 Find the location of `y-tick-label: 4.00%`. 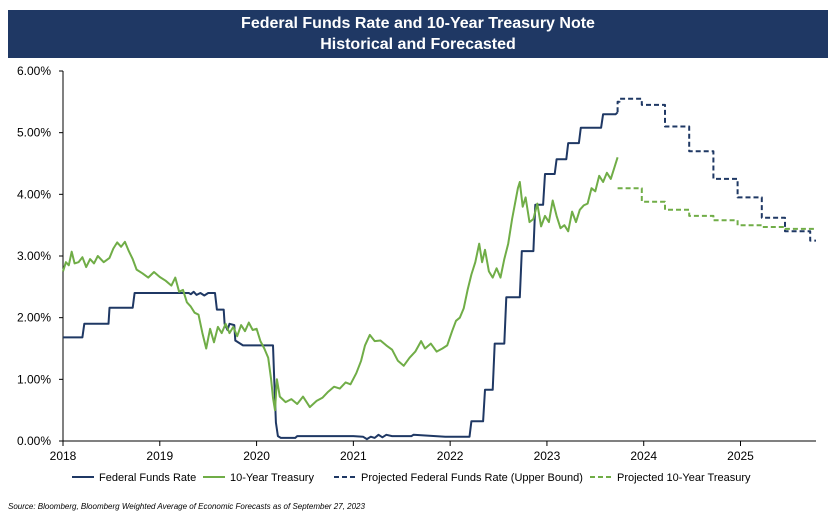

y-tick-label: 4.00% is located at coordinates (34, 194).